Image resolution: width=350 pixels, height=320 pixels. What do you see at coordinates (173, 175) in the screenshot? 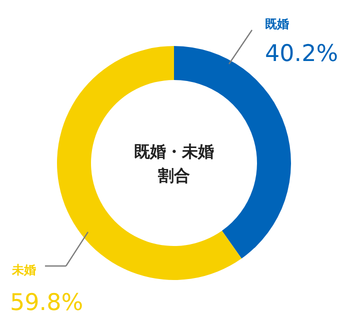
I see `text: 割合` at bounding box center [173, 175].